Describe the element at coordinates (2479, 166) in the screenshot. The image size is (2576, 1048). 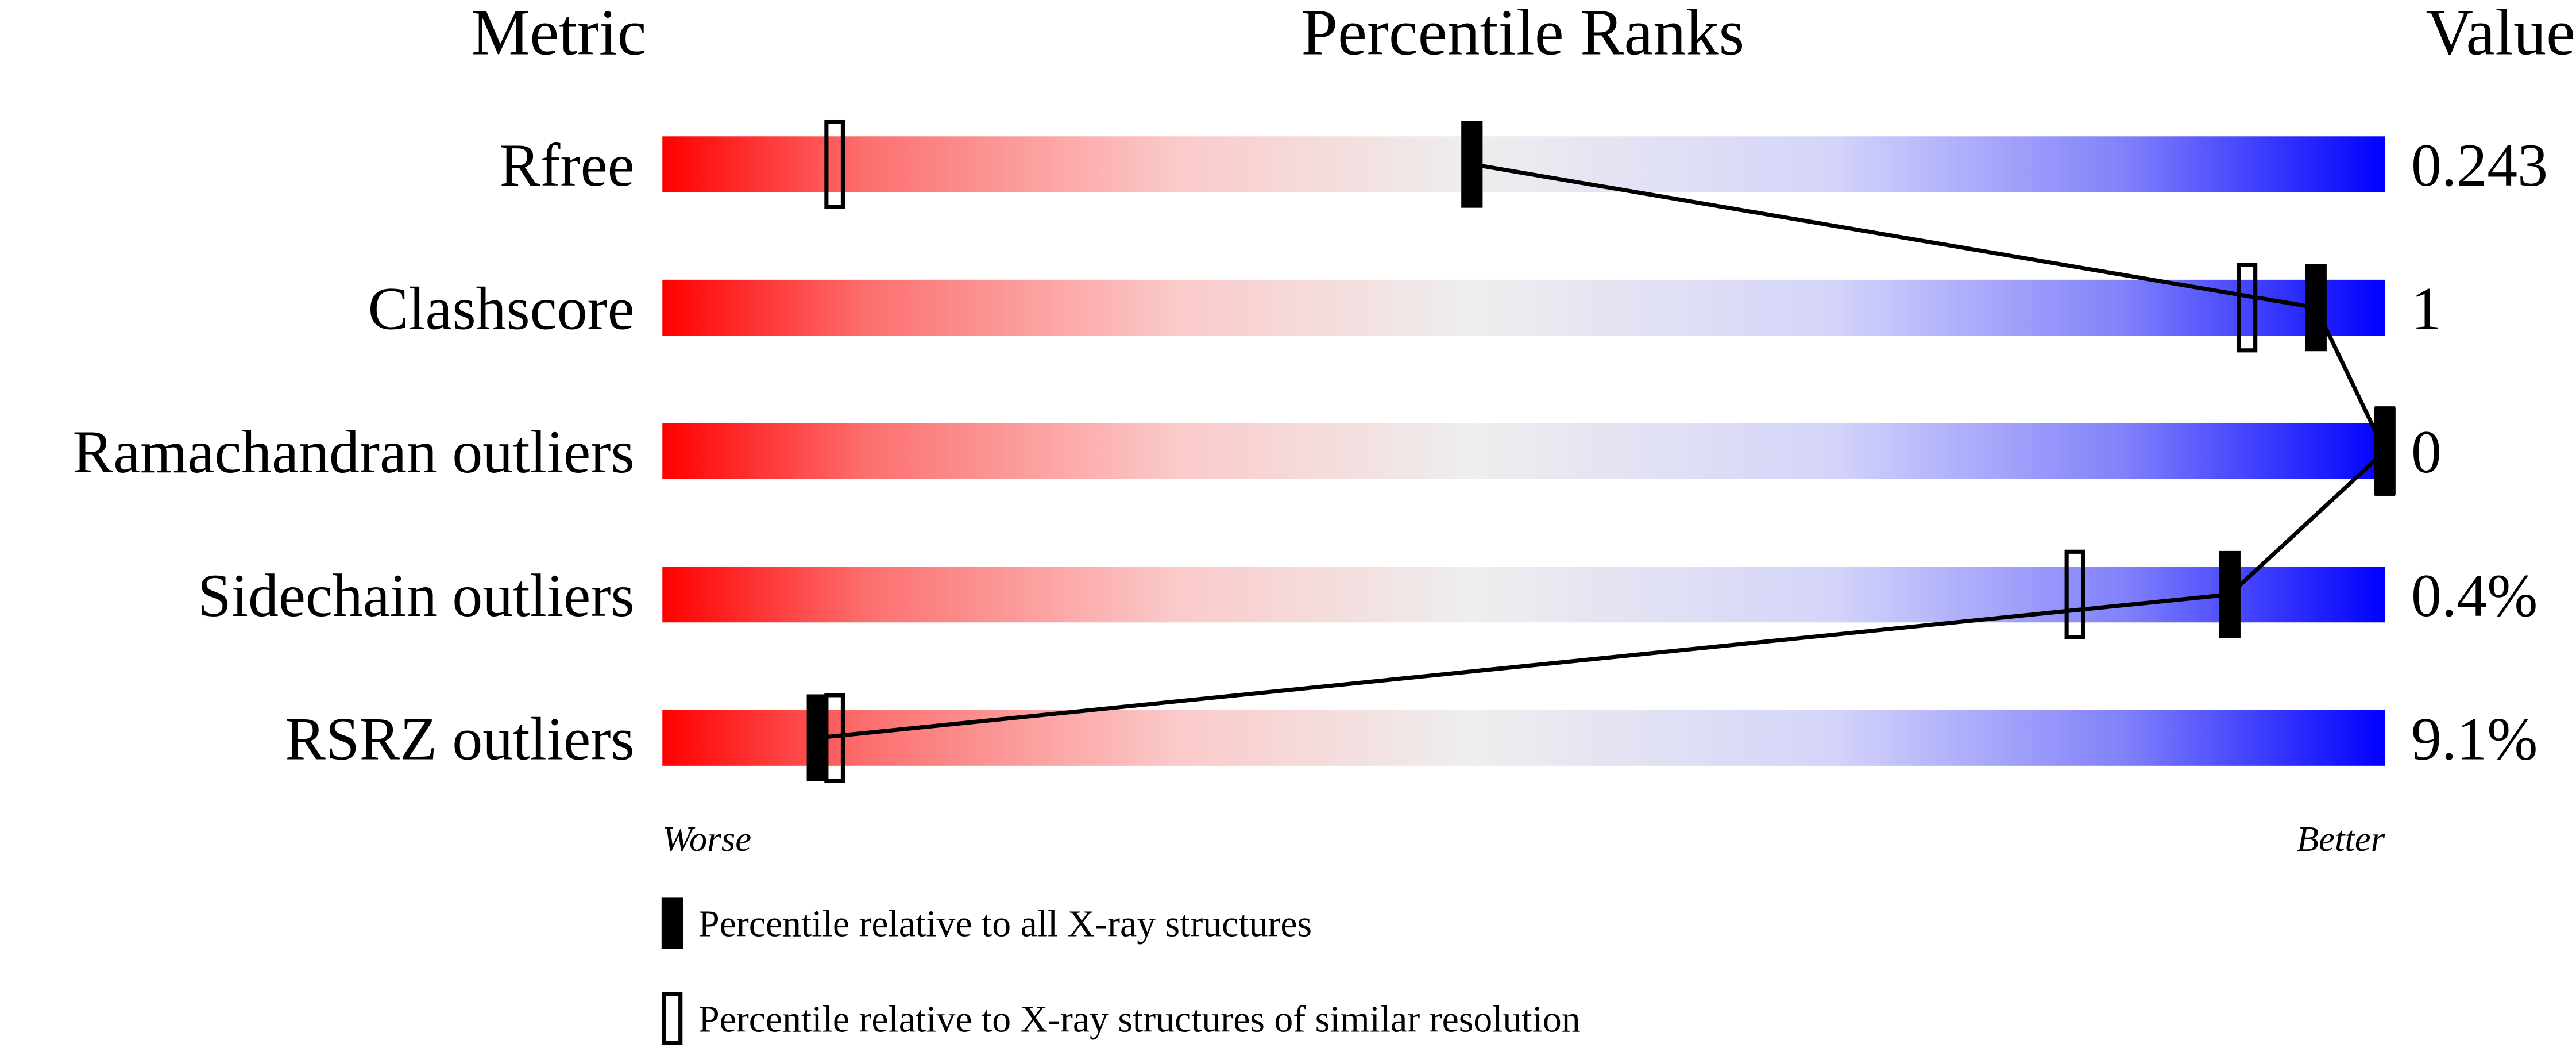
I see `metric-value: 0.243` at that location.